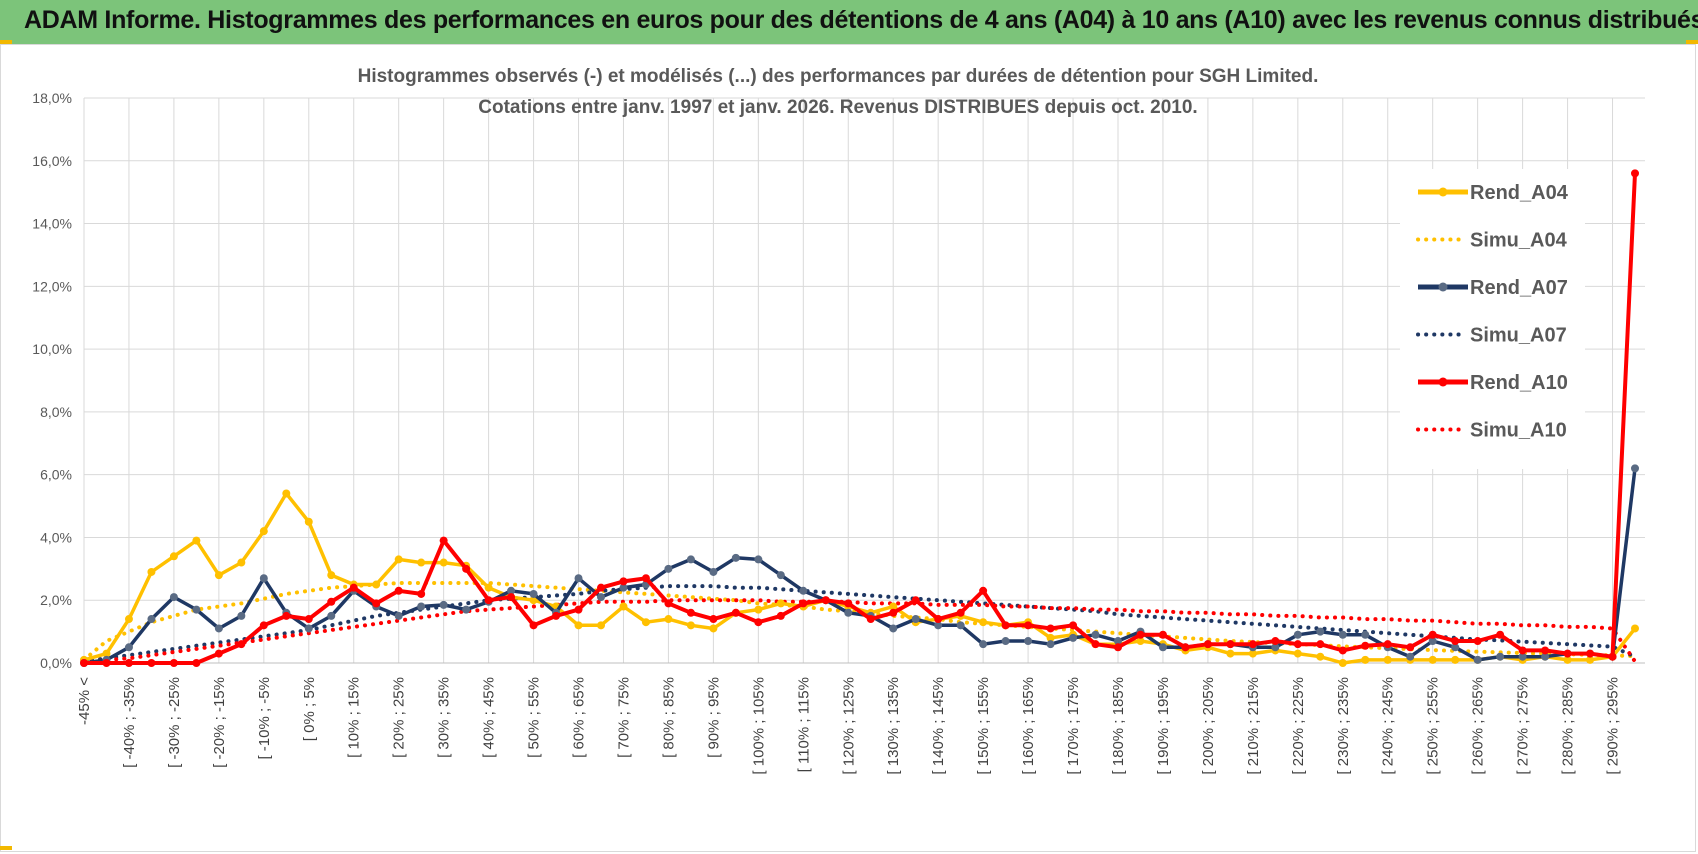 Image resolution: width=1698 pixels, height=854 pixels. What do you see at coordinates (534, 717) in the screenshot?
I see `x-tick-label: [ 50% ; 55%` at bounding box center [534, 717].